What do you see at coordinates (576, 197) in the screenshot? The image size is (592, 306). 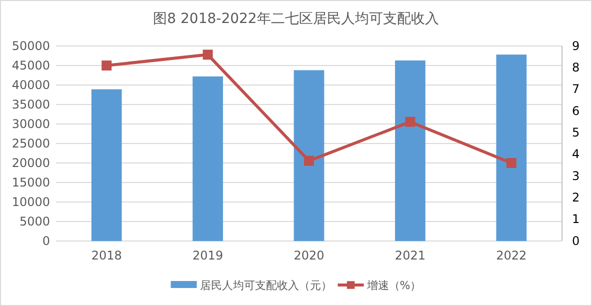 I see `y2-tick-label: 2` at bounding box center [576, 197].